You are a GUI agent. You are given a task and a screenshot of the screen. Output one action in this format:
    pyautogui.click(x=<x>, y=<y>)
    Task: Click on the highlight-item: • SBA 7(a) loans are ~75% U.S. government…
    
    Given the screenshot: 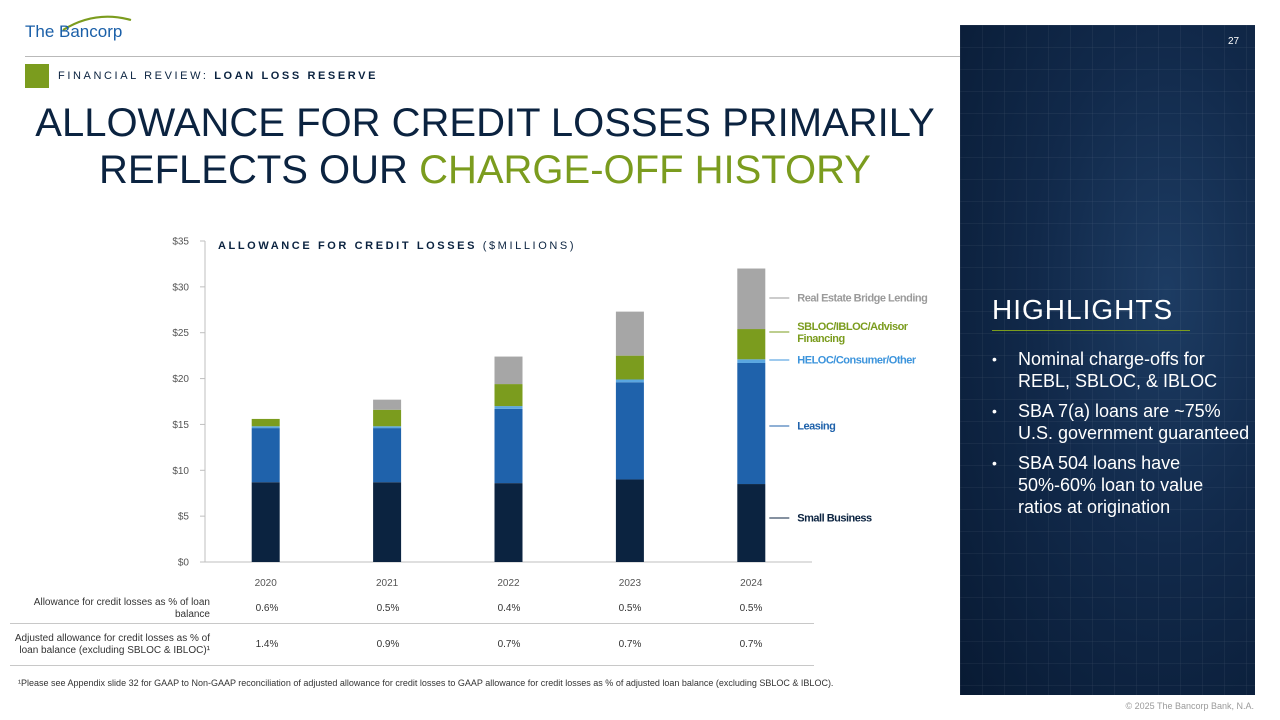 What is the action you would take?
    pyautogui.click(x=1120, y=422)
    